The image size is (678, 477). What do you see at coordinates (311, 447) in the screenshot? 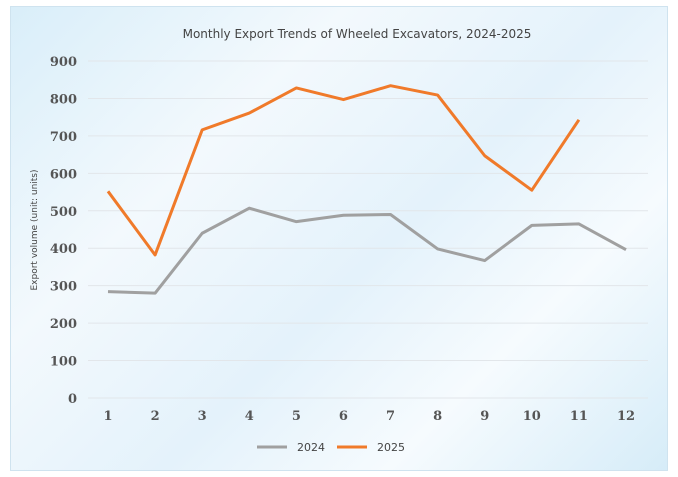
I see `legend-label: 2024` at bounding box center [311, 447].